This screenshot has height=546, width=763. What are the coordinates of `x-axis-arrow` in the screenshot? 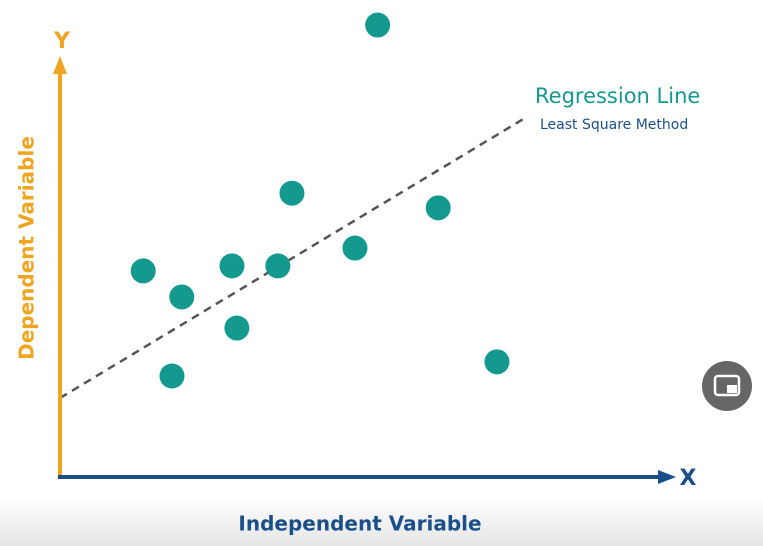 It's located at (667, 477).